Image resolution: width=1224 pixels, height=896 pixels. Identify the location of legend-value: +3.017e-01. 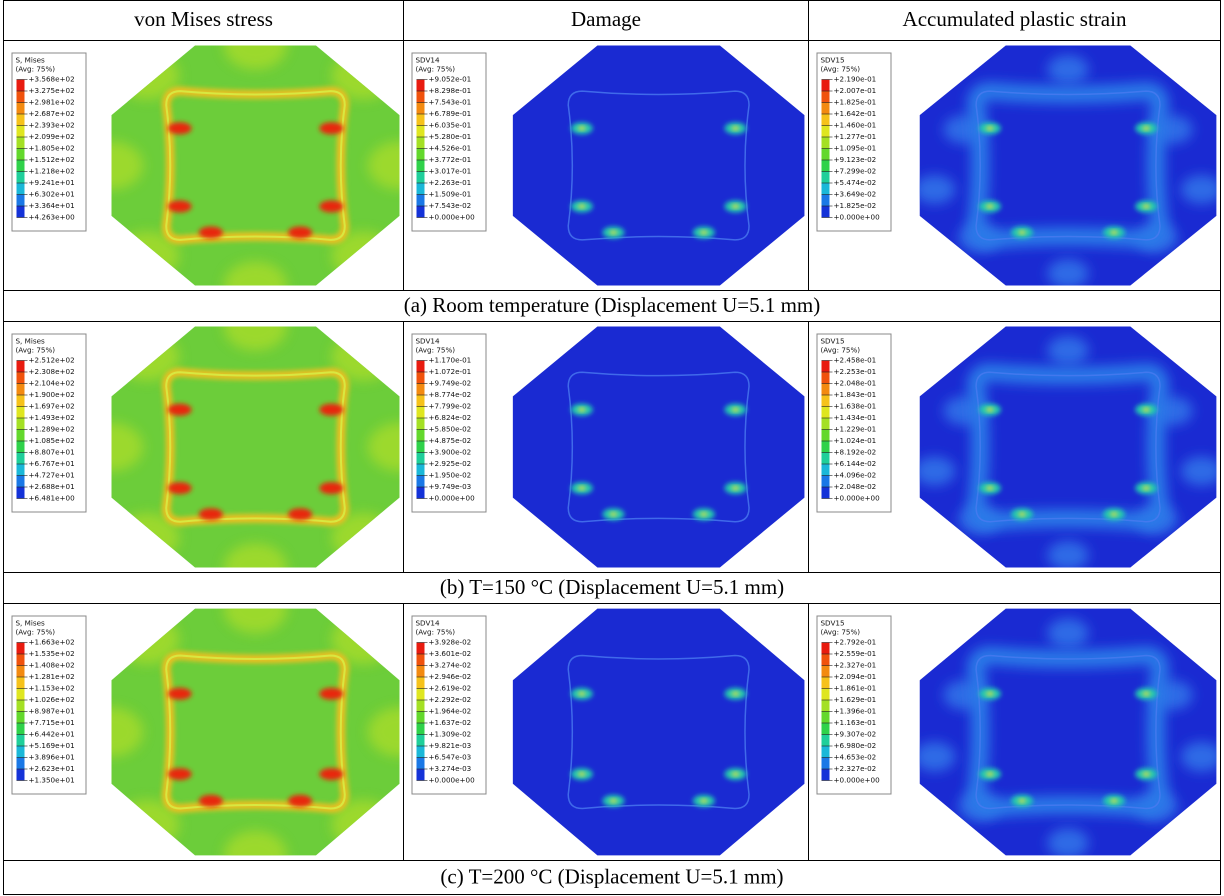
(450, 171).